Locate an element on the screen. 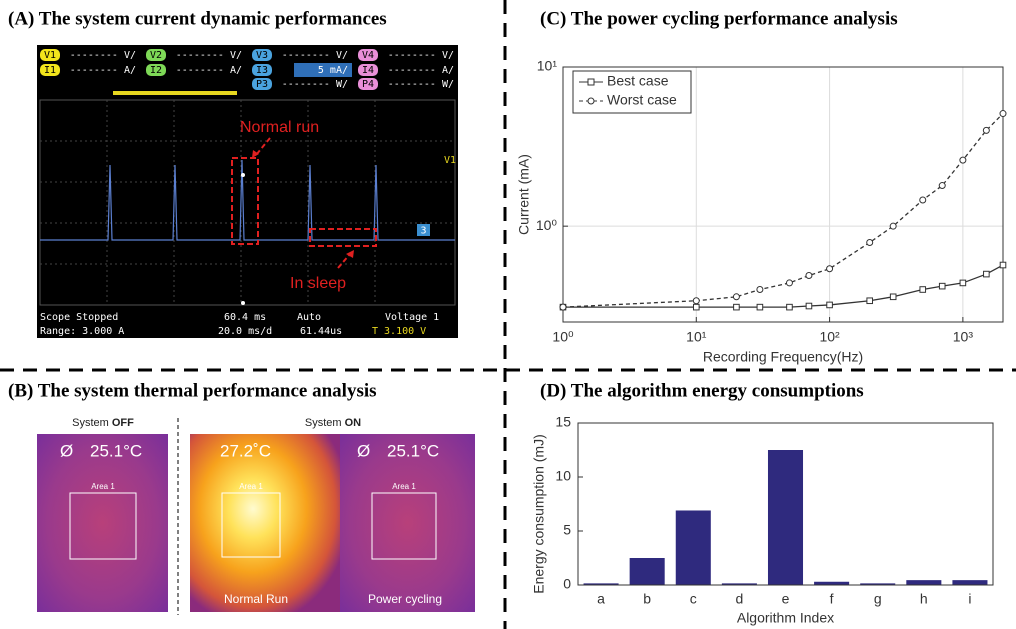 This screenshot has width=1016, height=629. trigger-label: V1 is located at coordinates (450, 160).